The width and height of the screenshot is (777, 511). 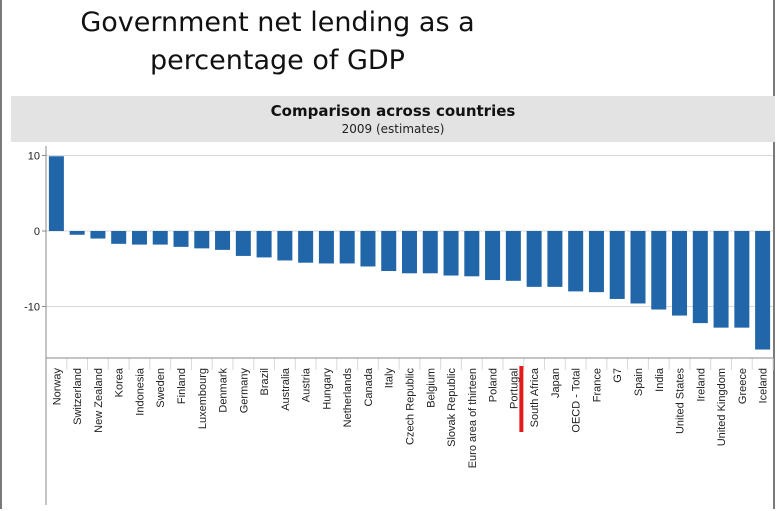 I want to click on x-tick-label: G7, so click(x=618, y=375).